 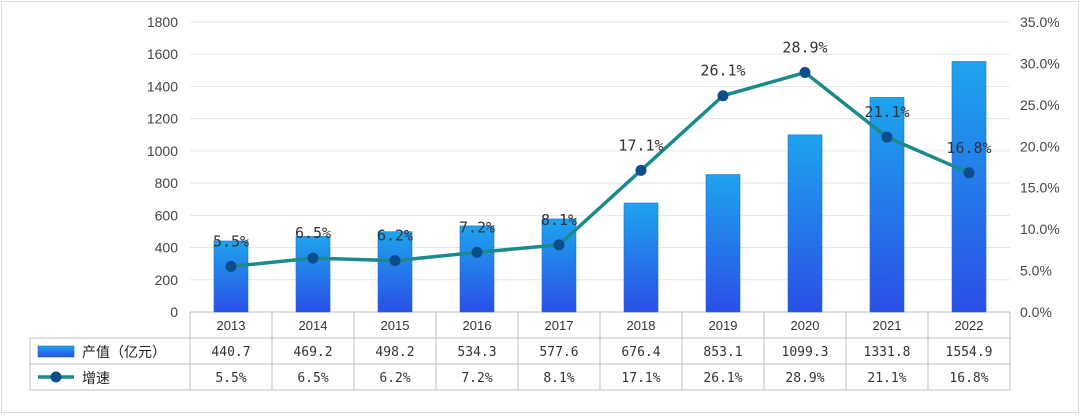 What do you see at coordinates (722, 378) in the screenshot?
I see `growth-value-cell: 26.1%` at bounding box center [722, 378].